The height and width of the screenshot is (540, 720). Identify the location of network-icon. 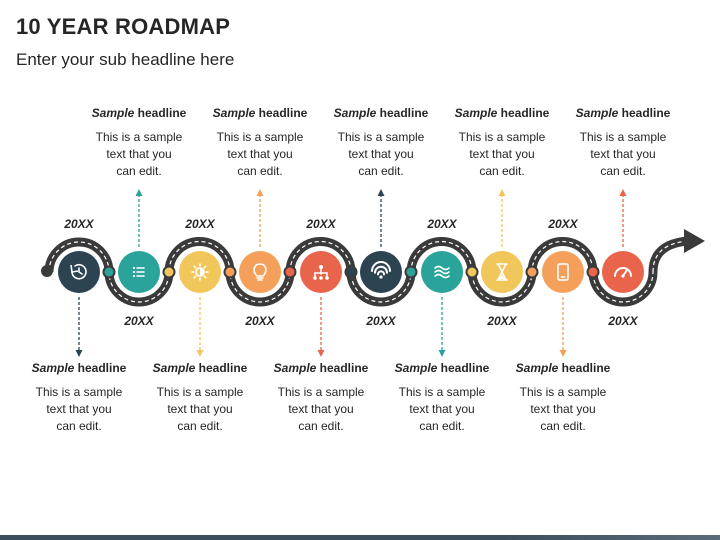
(321, 272).